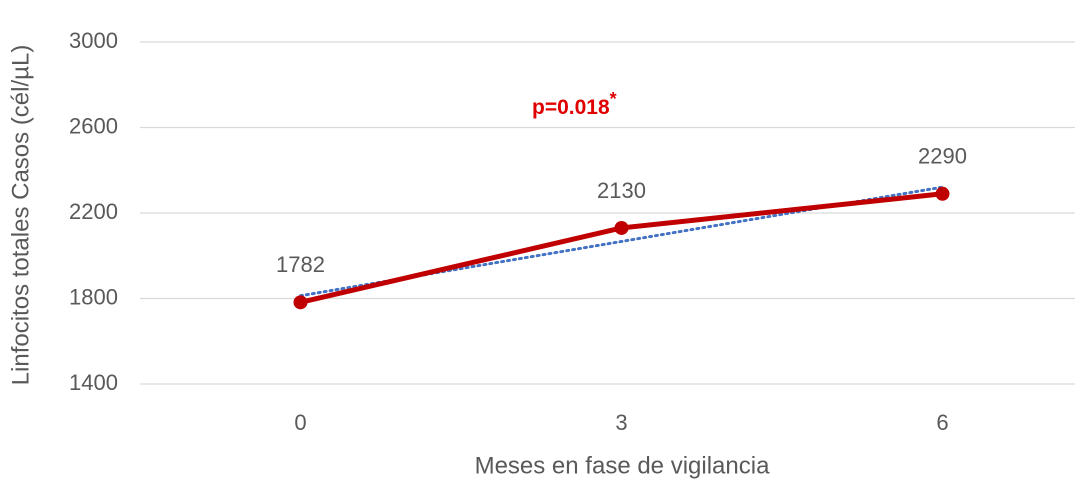 The width and height of the screenshot is (1089, 489). I want to click on annotation-superscript: *, so click(613, 99).